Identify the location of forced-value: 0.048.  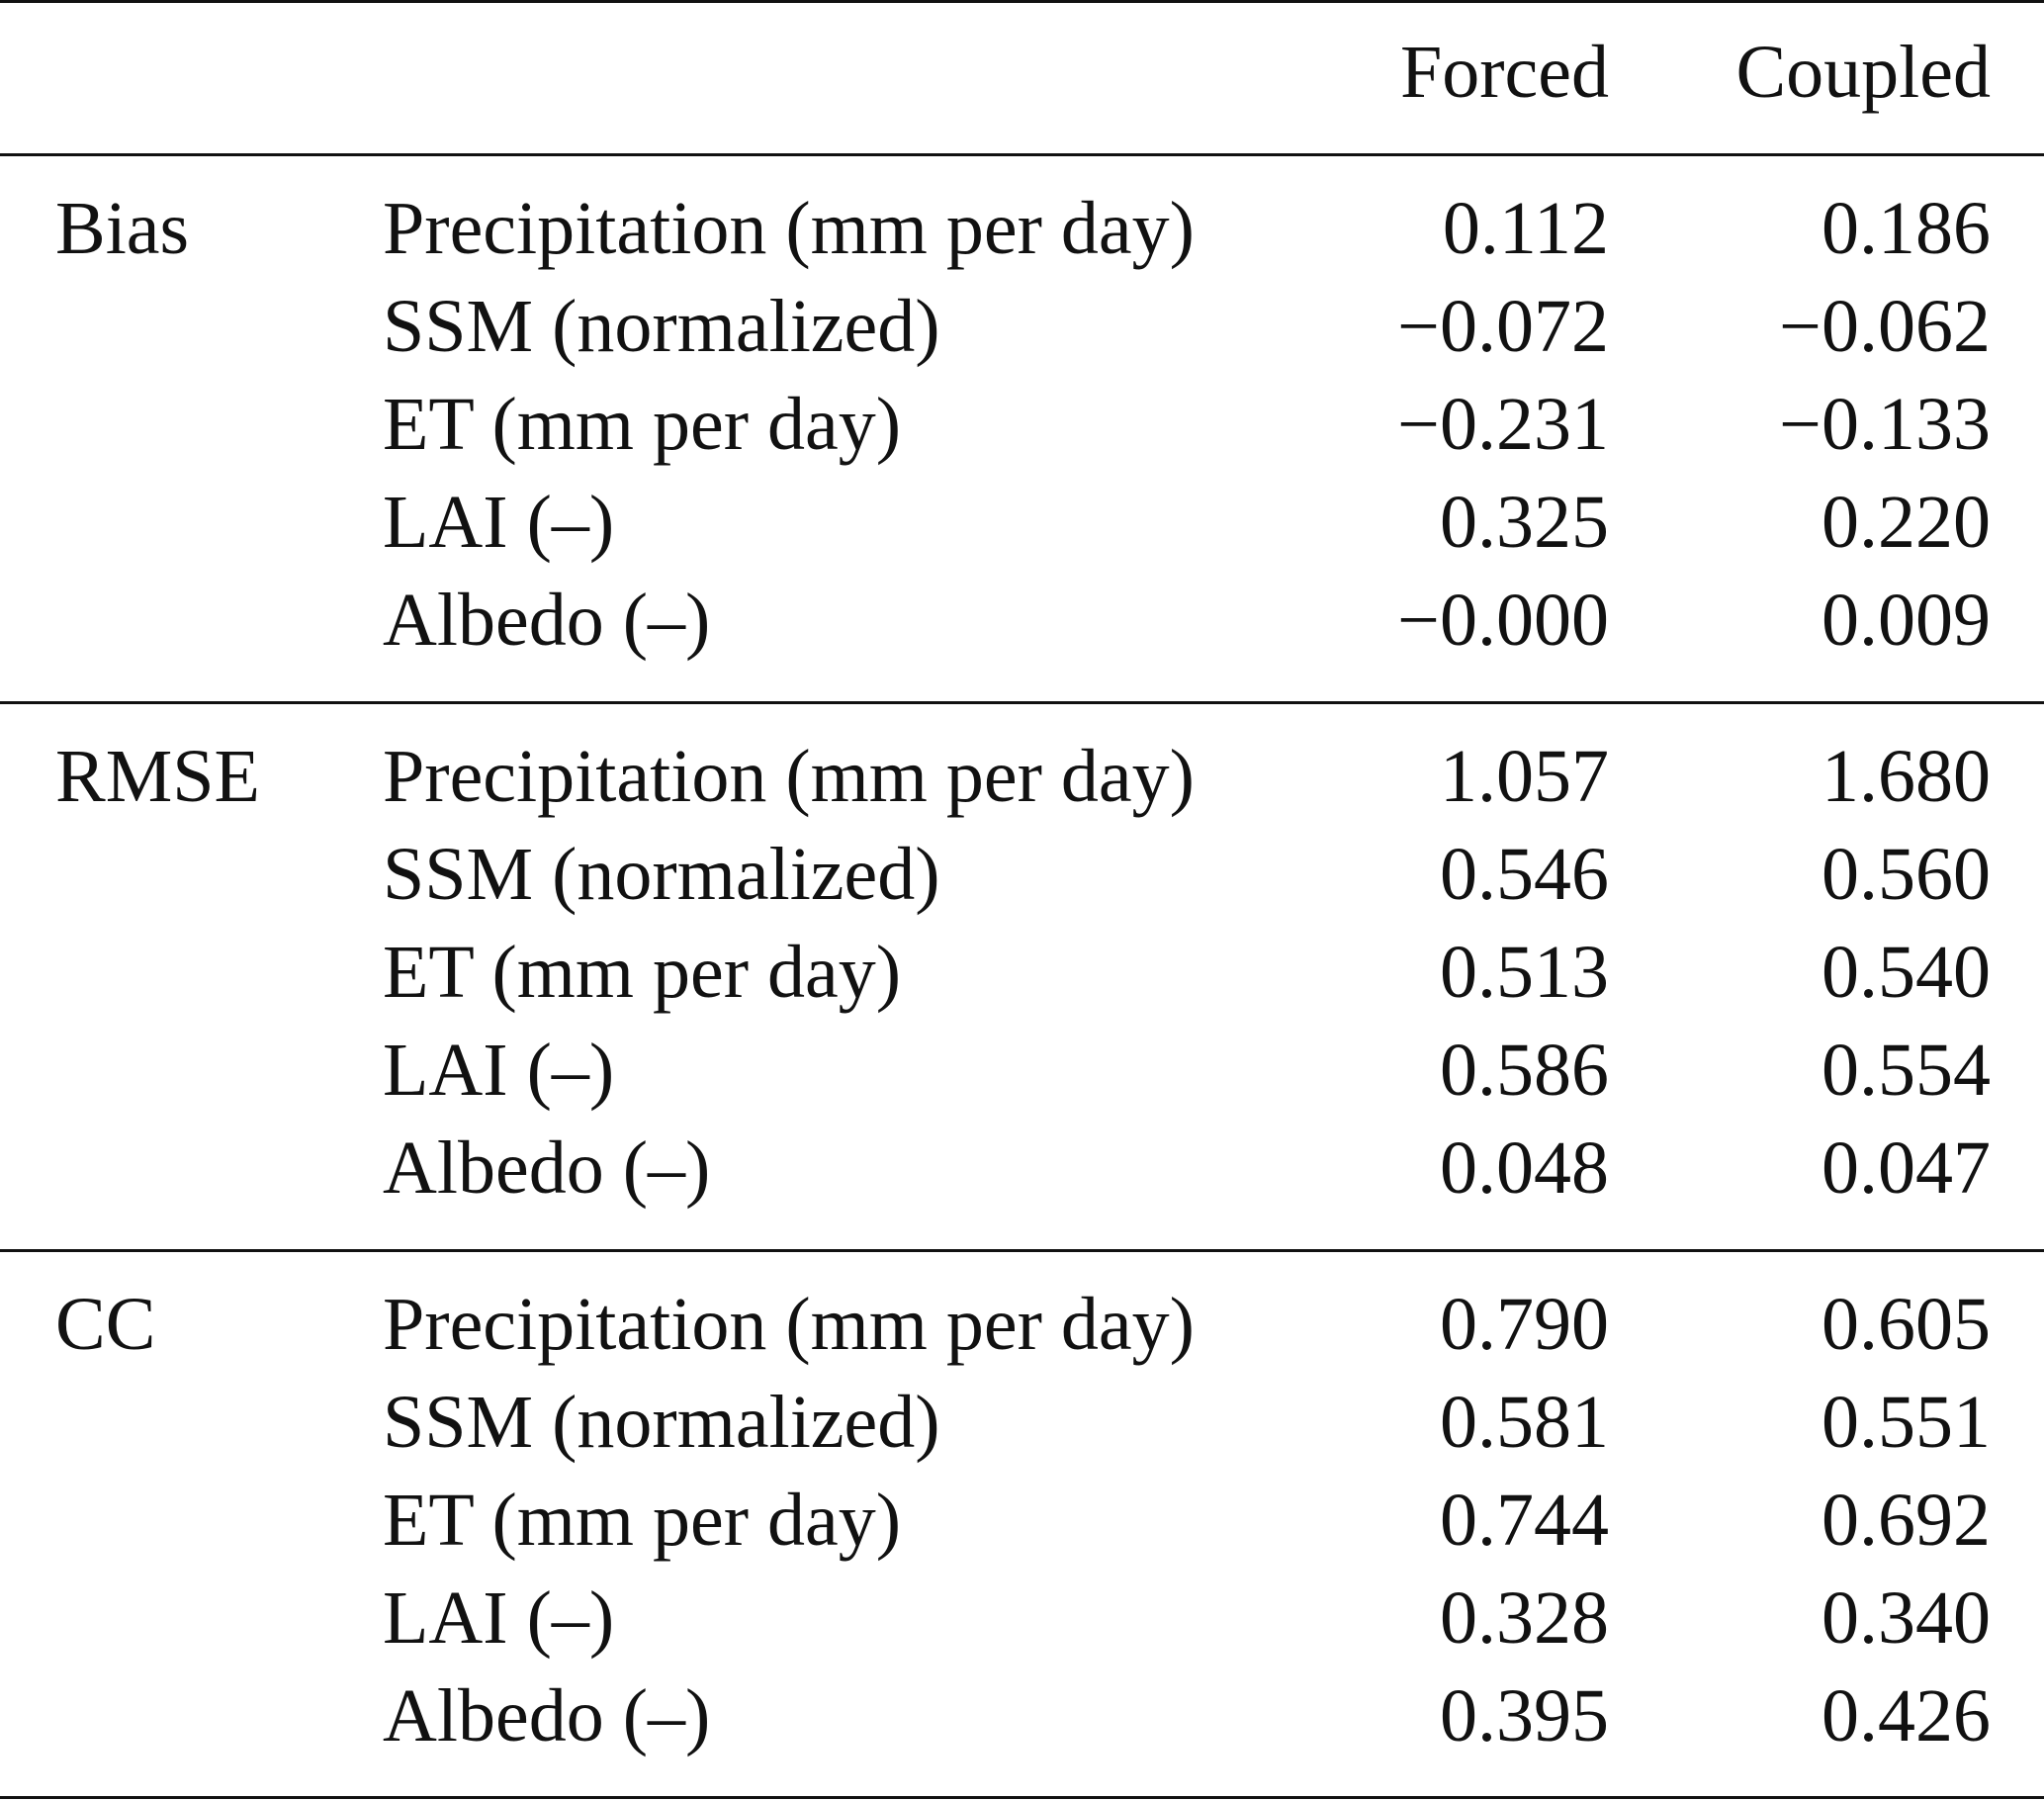
(1524, 1168).